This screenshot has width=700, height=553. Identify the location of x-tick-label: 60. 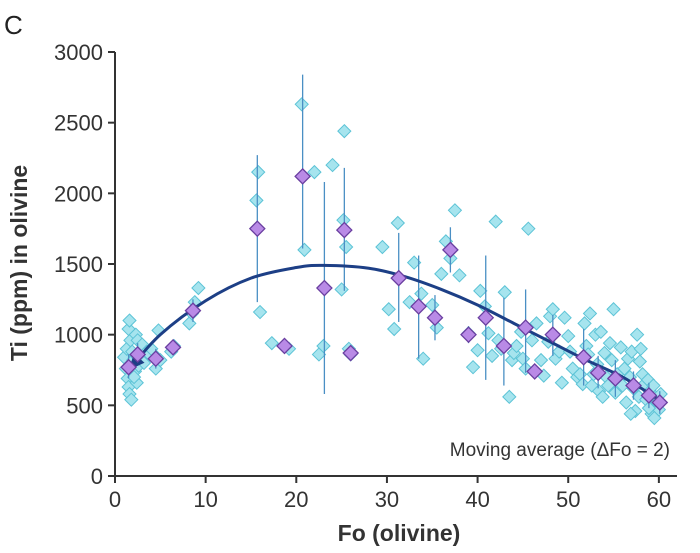
(659, 499).